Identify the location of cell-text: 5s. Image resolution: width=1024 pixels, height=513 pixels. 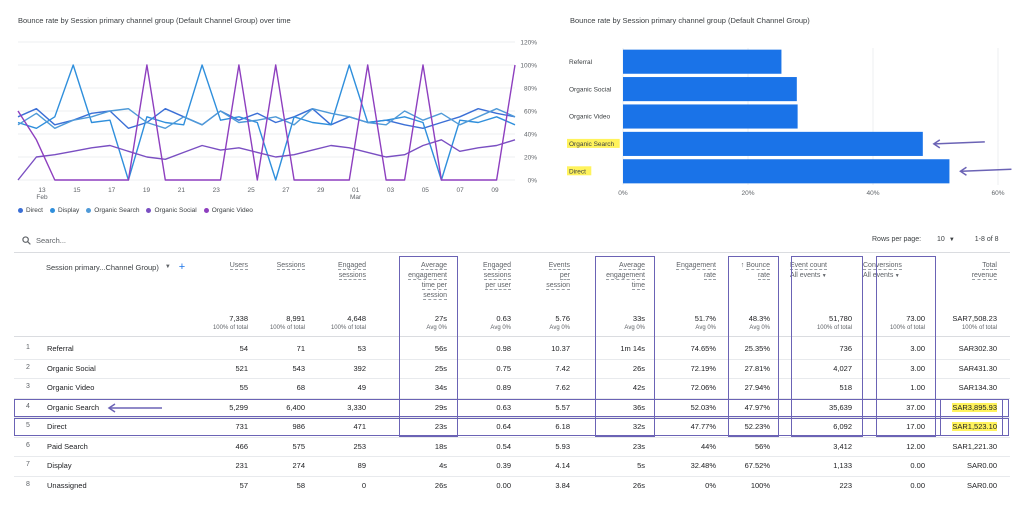
(641, 465).